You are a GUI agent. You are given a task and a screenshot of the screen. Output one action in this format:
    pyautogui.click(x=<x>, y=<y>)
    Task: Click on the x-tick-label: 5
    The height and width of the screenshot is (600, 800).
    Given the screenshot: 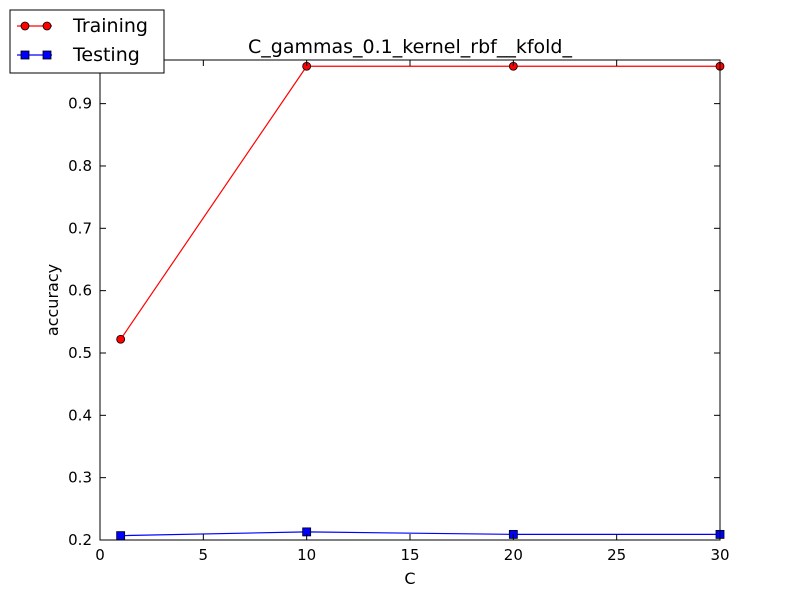 What is the action you would take?
    pyautogui.click(x=204, y=555)
    